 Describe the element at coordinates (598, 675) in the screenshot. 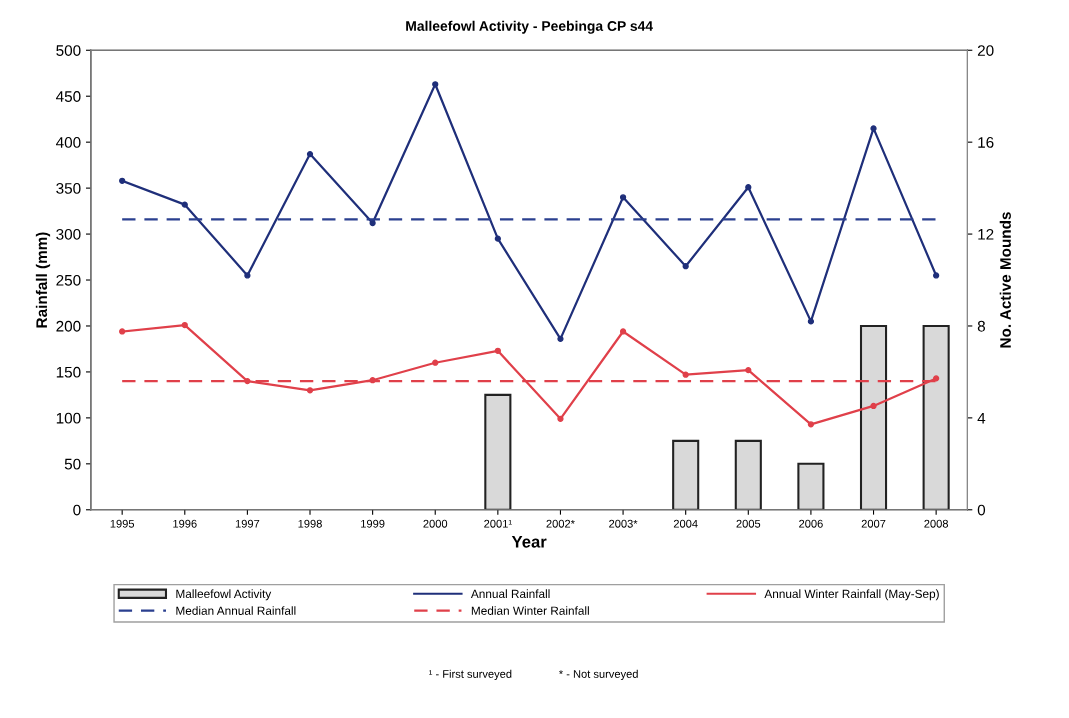

I see `text: * - Not surveyed` at that location.